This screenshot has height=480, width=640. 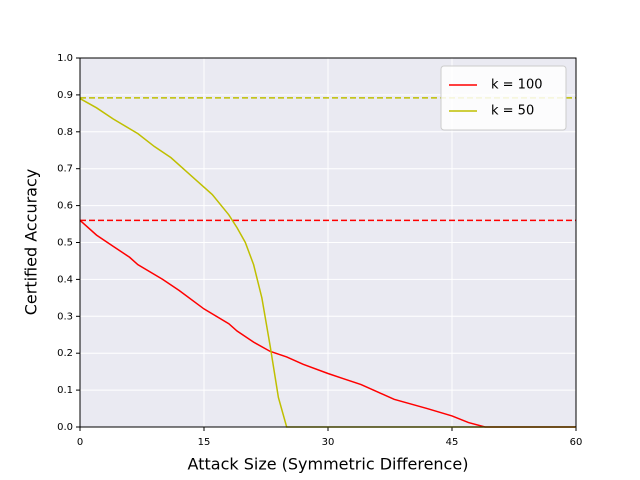 What do you see at coordinates (503, 98) in the screenshot?
I see `legend-box` at bounding box center [503, 98].